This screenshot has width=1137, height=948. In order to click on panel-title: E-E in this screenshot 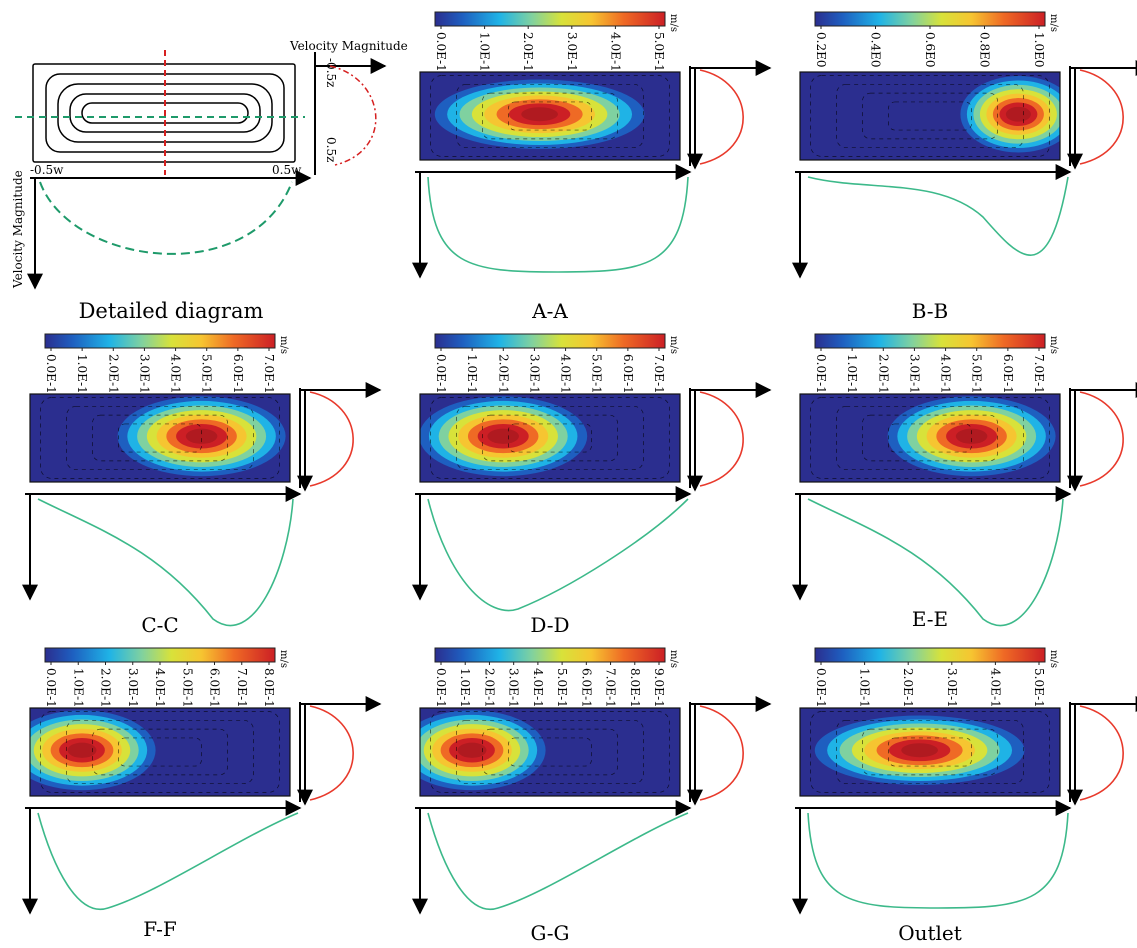, I will do `click(930, 619)`.